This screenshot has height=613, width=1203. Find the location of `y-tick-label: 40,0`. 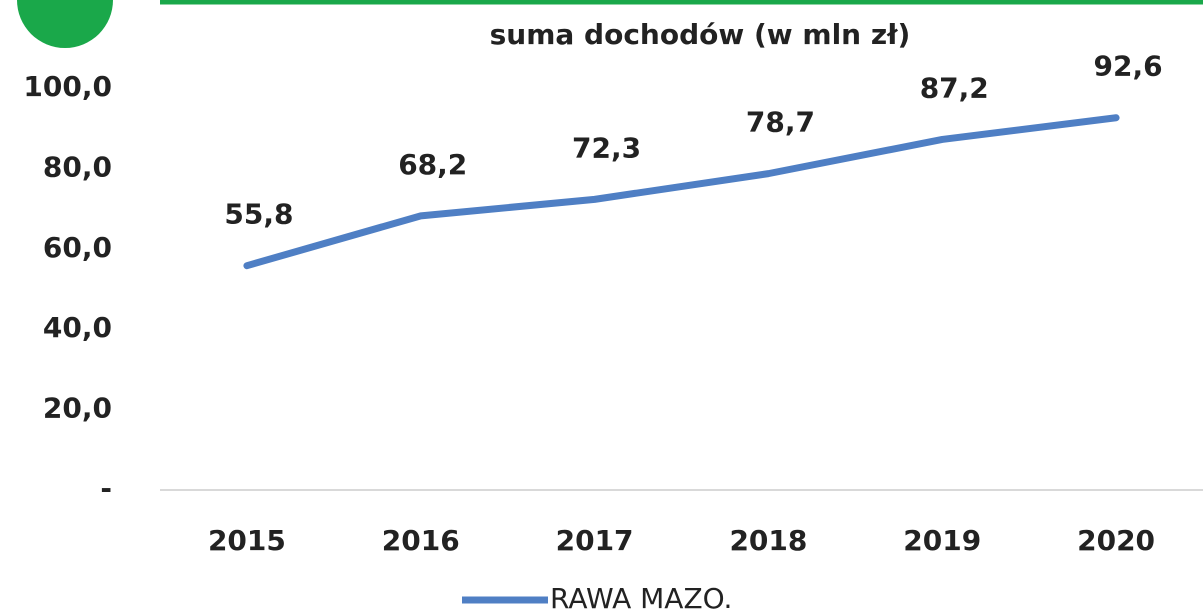

y-tick-label: 40,0 is located at coordinates (77, 327).